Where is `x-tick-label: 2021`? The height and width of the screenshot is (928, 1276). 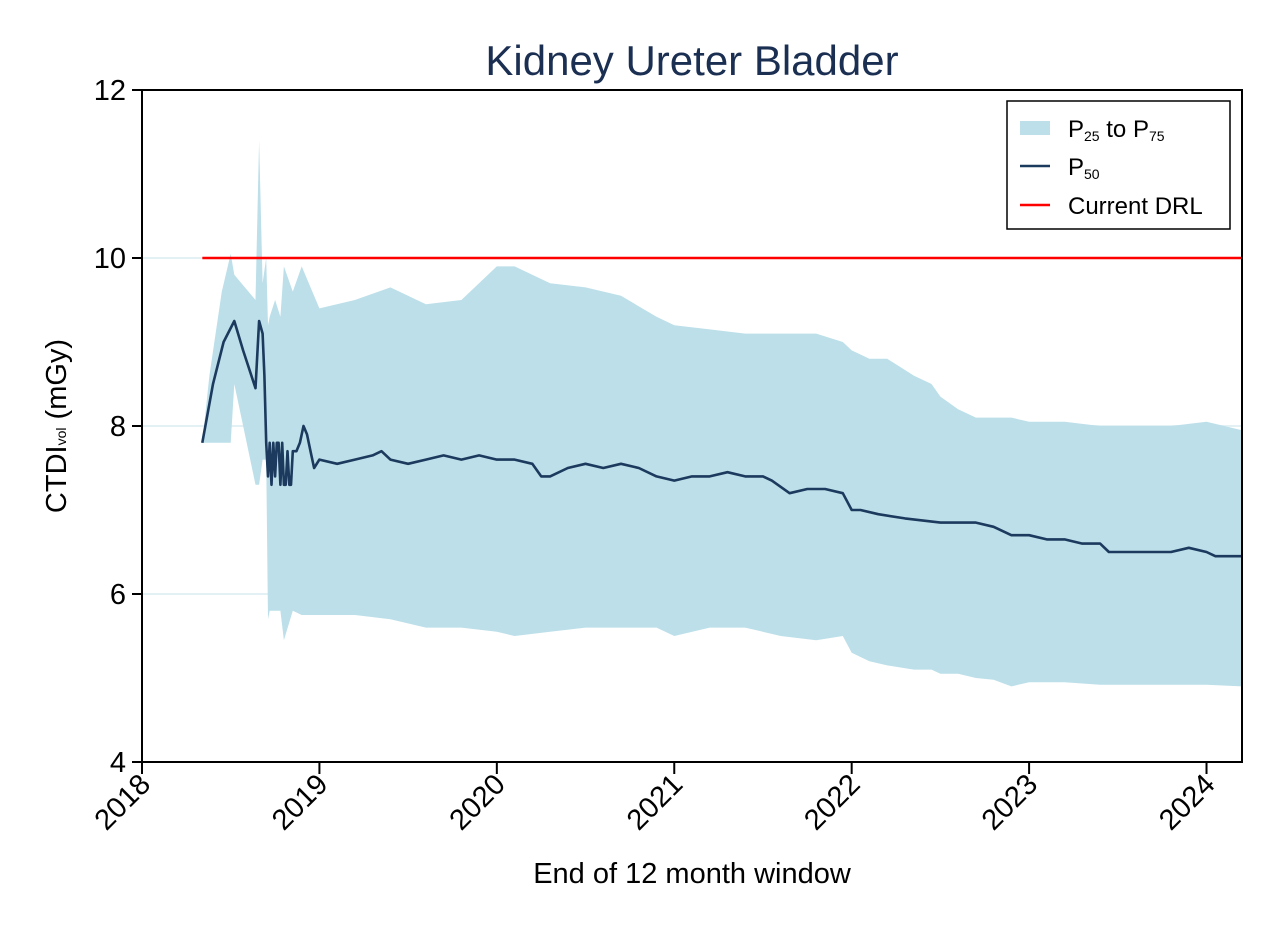 x-tick-label: 2021 is located at coordinates (655, 802).